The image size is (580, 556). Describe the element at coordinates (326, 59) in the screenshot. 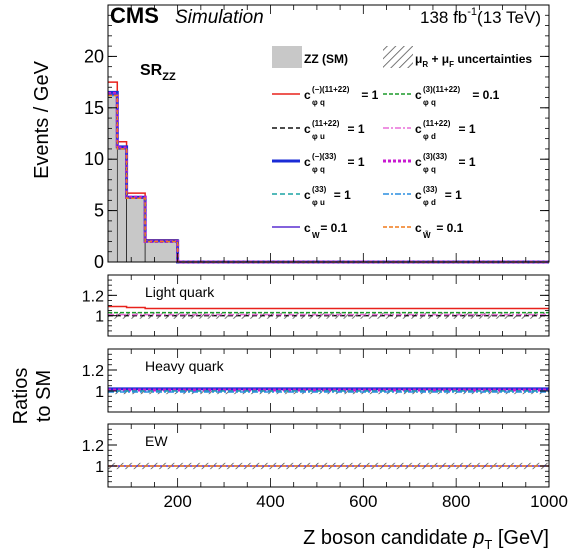

I see `legend-label: ZZ (SM)` at that location.